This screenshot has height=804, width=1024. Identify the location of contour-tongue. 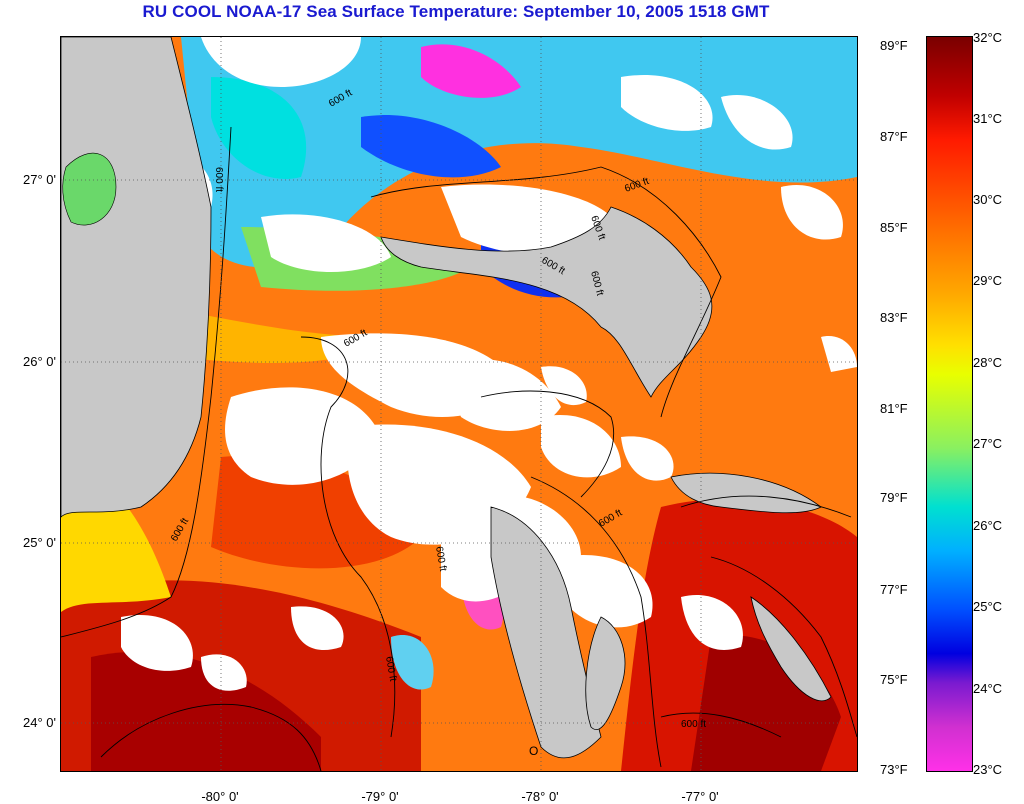
(596, 622).